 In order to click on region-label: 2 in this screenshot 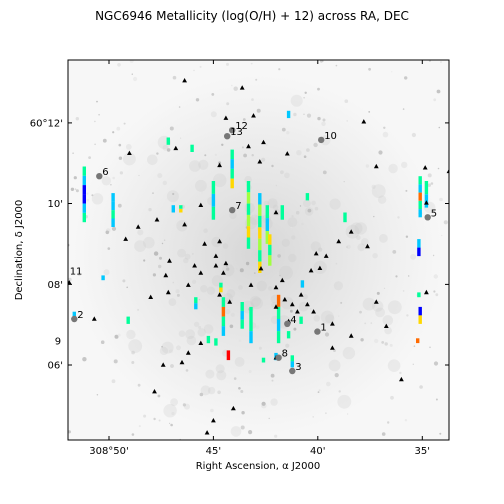, I will do `click(80, 315)`.